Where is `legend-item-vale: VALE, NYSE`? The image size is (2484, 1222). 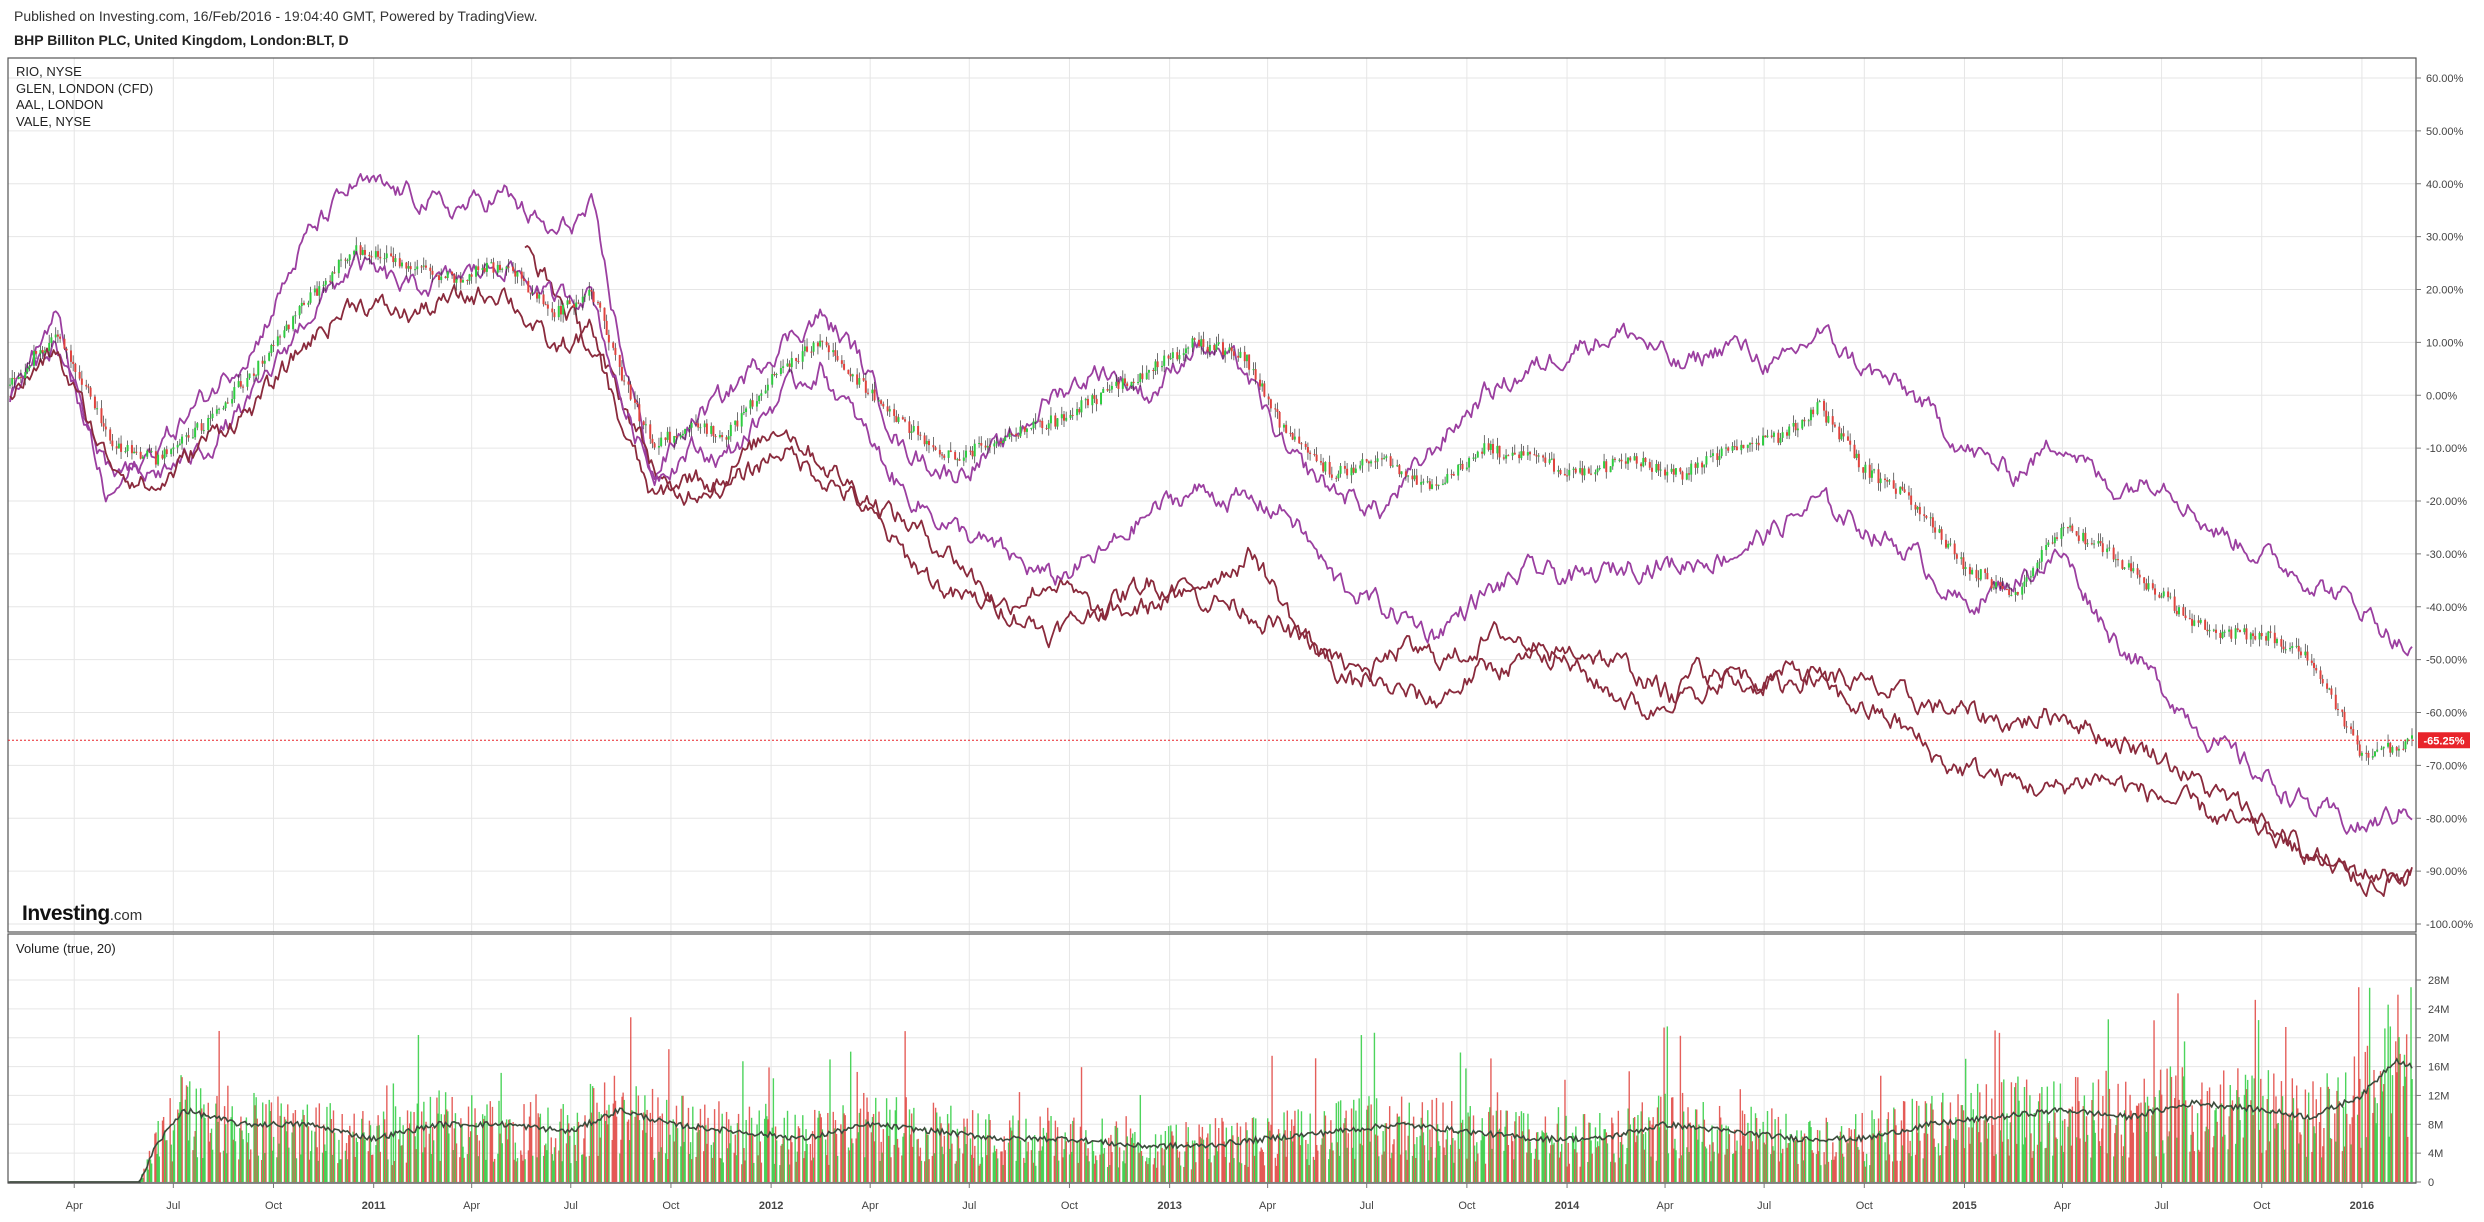
legend-item-vale: VALE, NYSE is located at coordinates (53, 121).